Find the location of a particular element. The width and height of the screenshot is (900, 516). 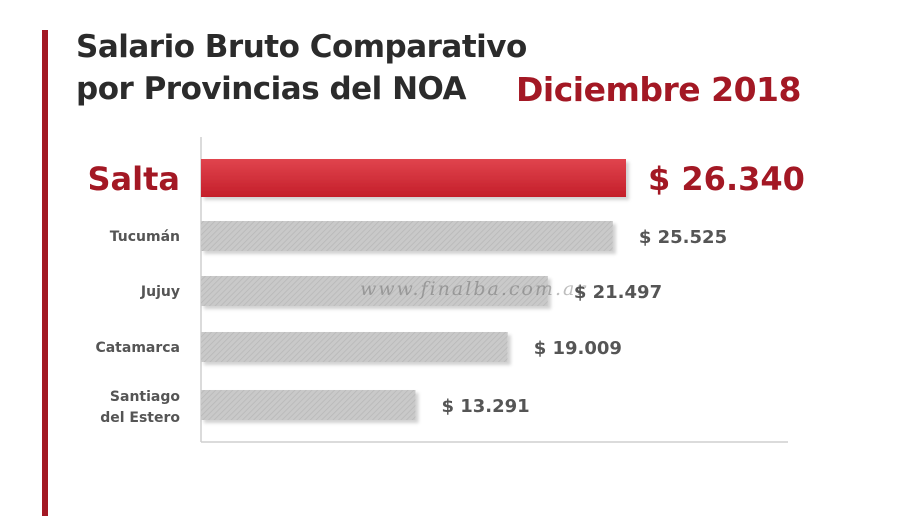

title-line-2: por Provincias del NOA is located at coordinates (271, 89).